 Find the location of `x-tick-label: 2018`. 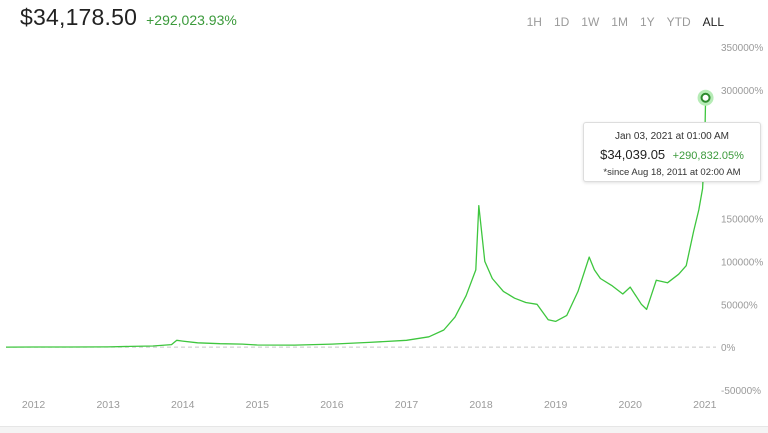

x-tick-label: 2018 is located at coordinates (481, 405).